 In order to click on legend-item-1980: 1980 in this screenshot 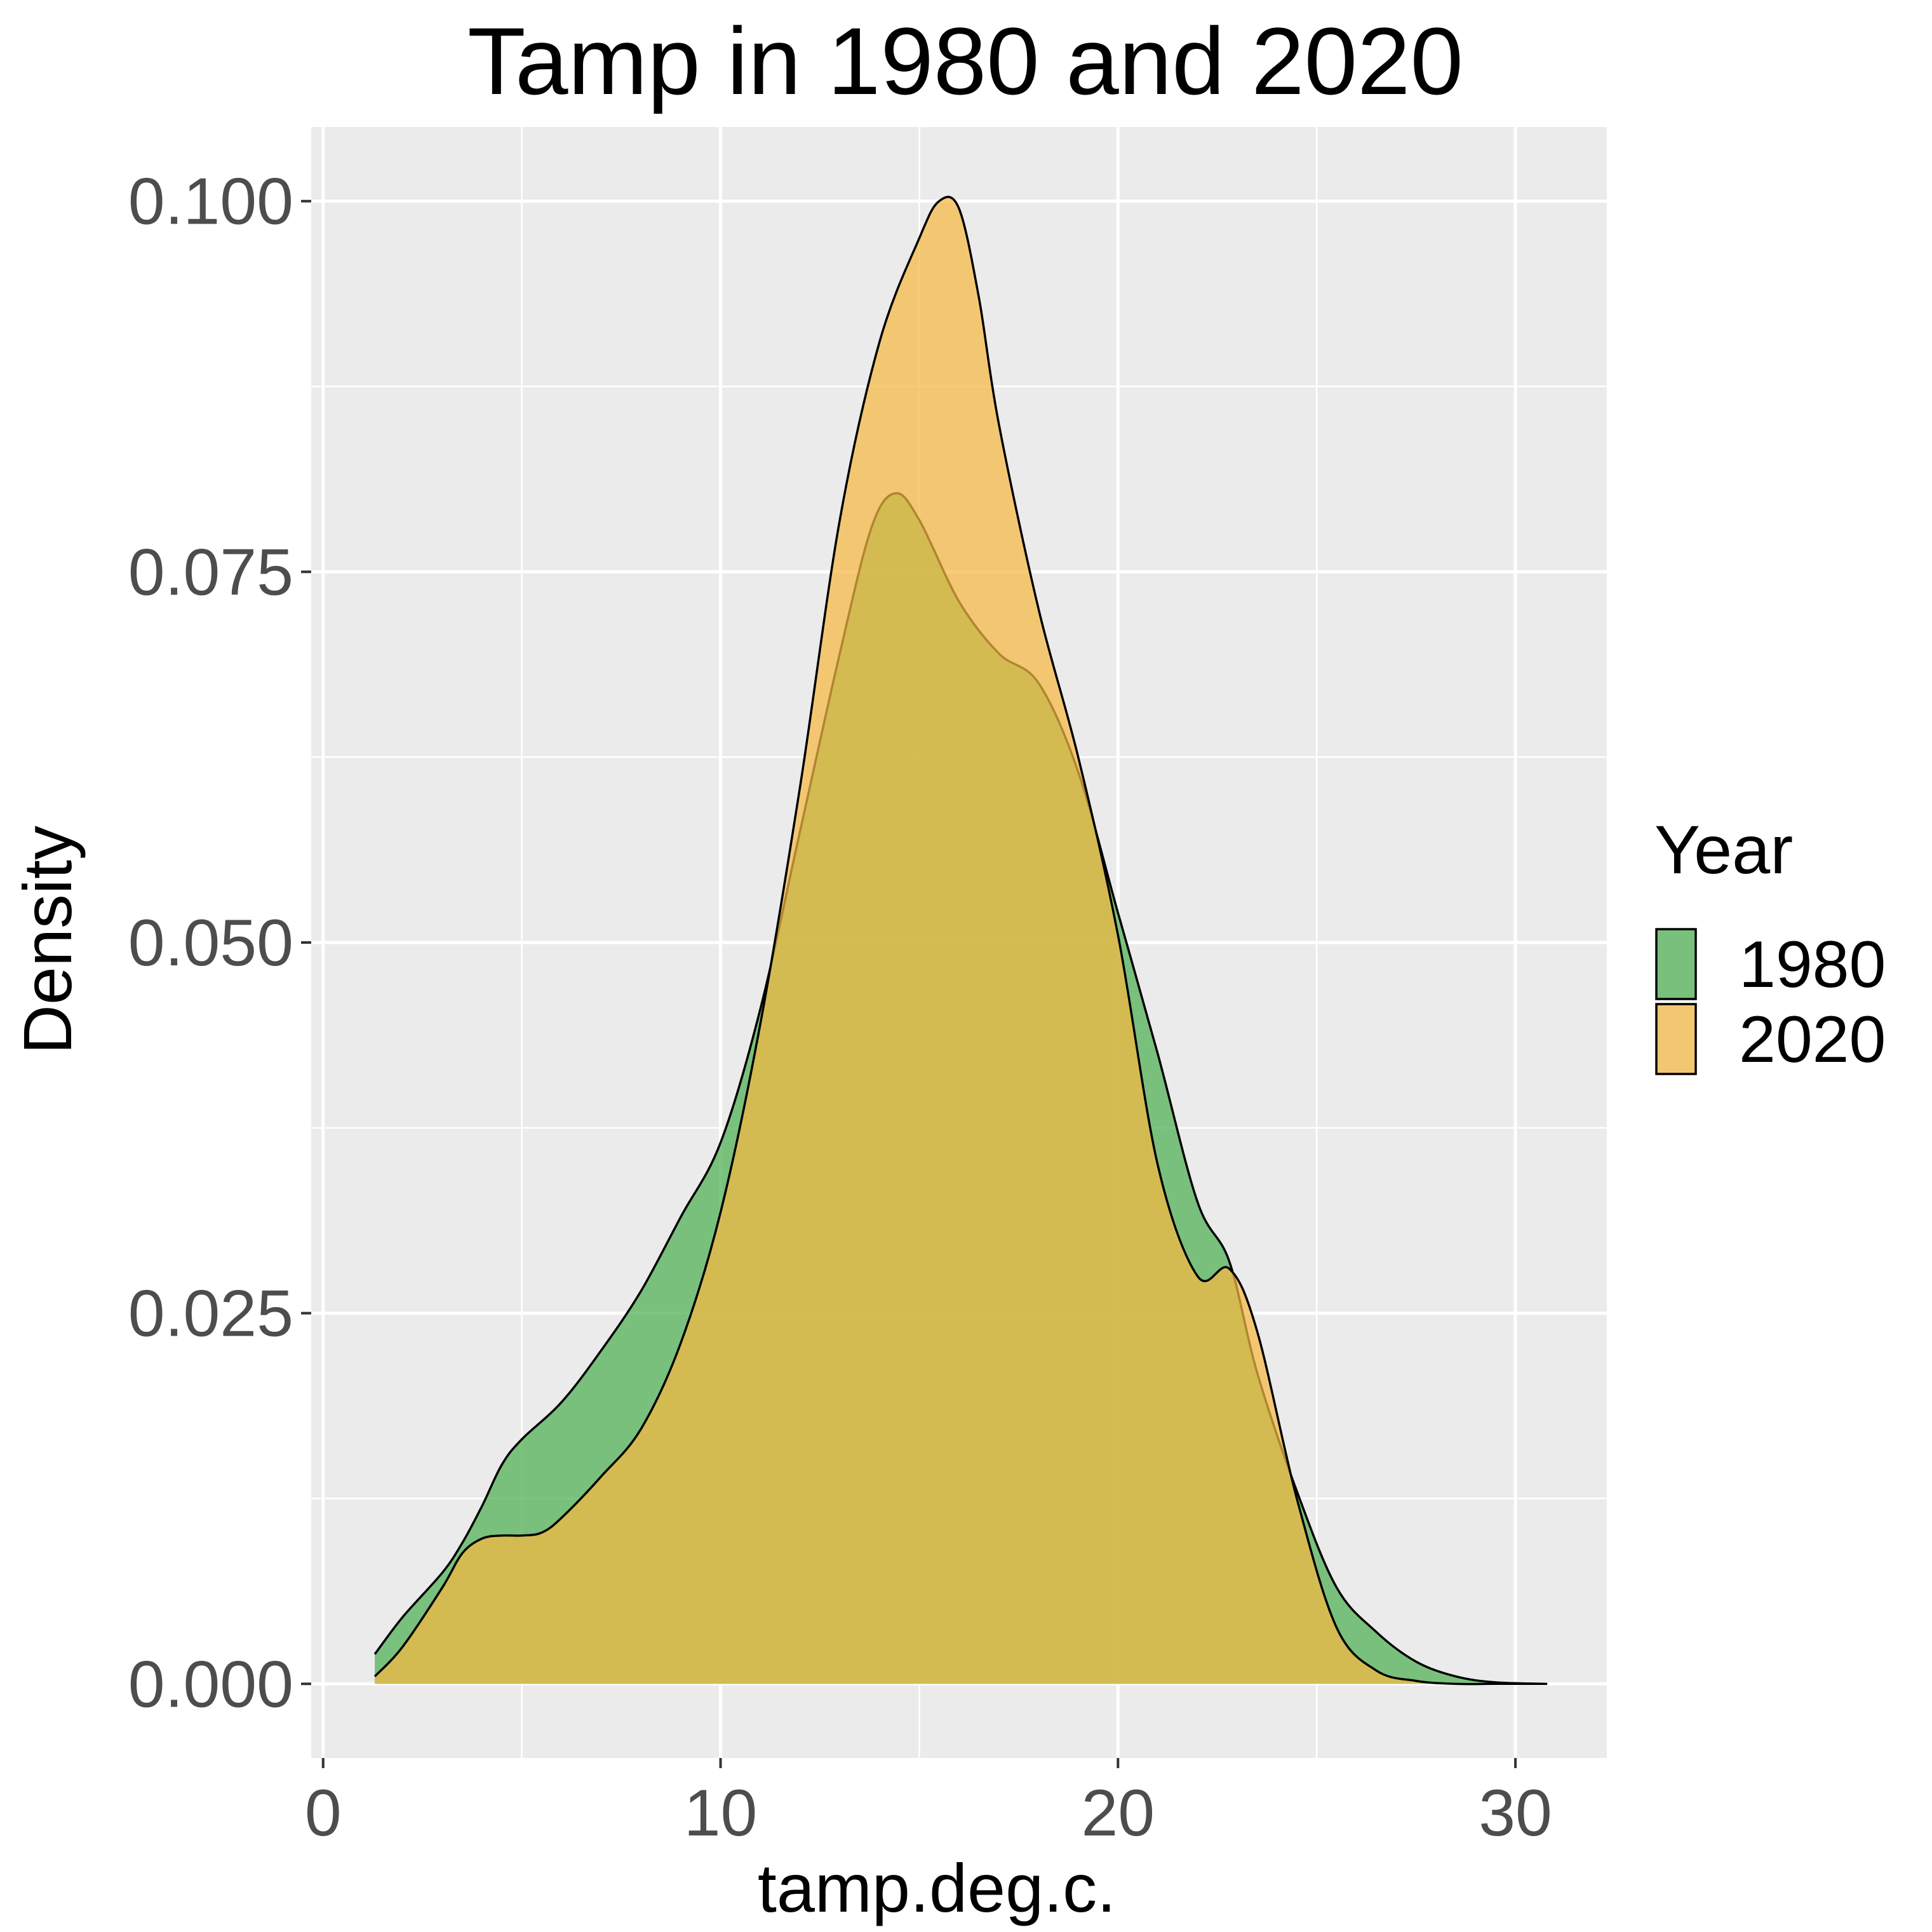, I will do `click(1770, 965)`.